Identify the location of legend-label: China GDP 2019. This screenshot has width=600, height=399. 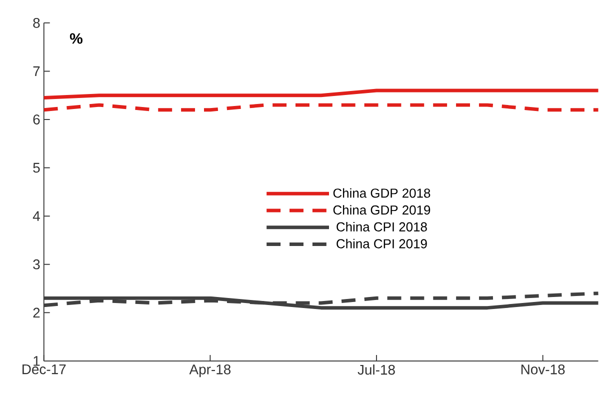
(381, 210).